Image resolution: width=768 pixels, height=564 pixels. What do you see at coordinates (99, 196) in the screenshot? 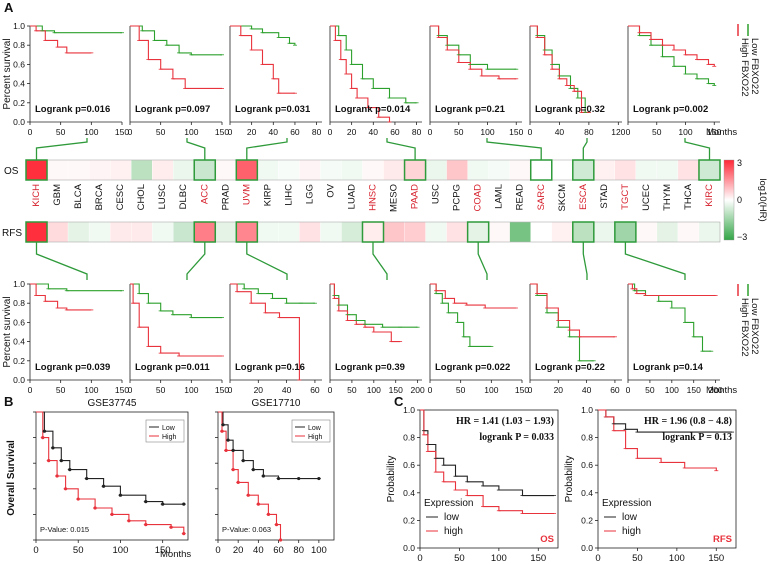
I see `cancer-label-brca: BRCA` at bounding box center [99, 196].